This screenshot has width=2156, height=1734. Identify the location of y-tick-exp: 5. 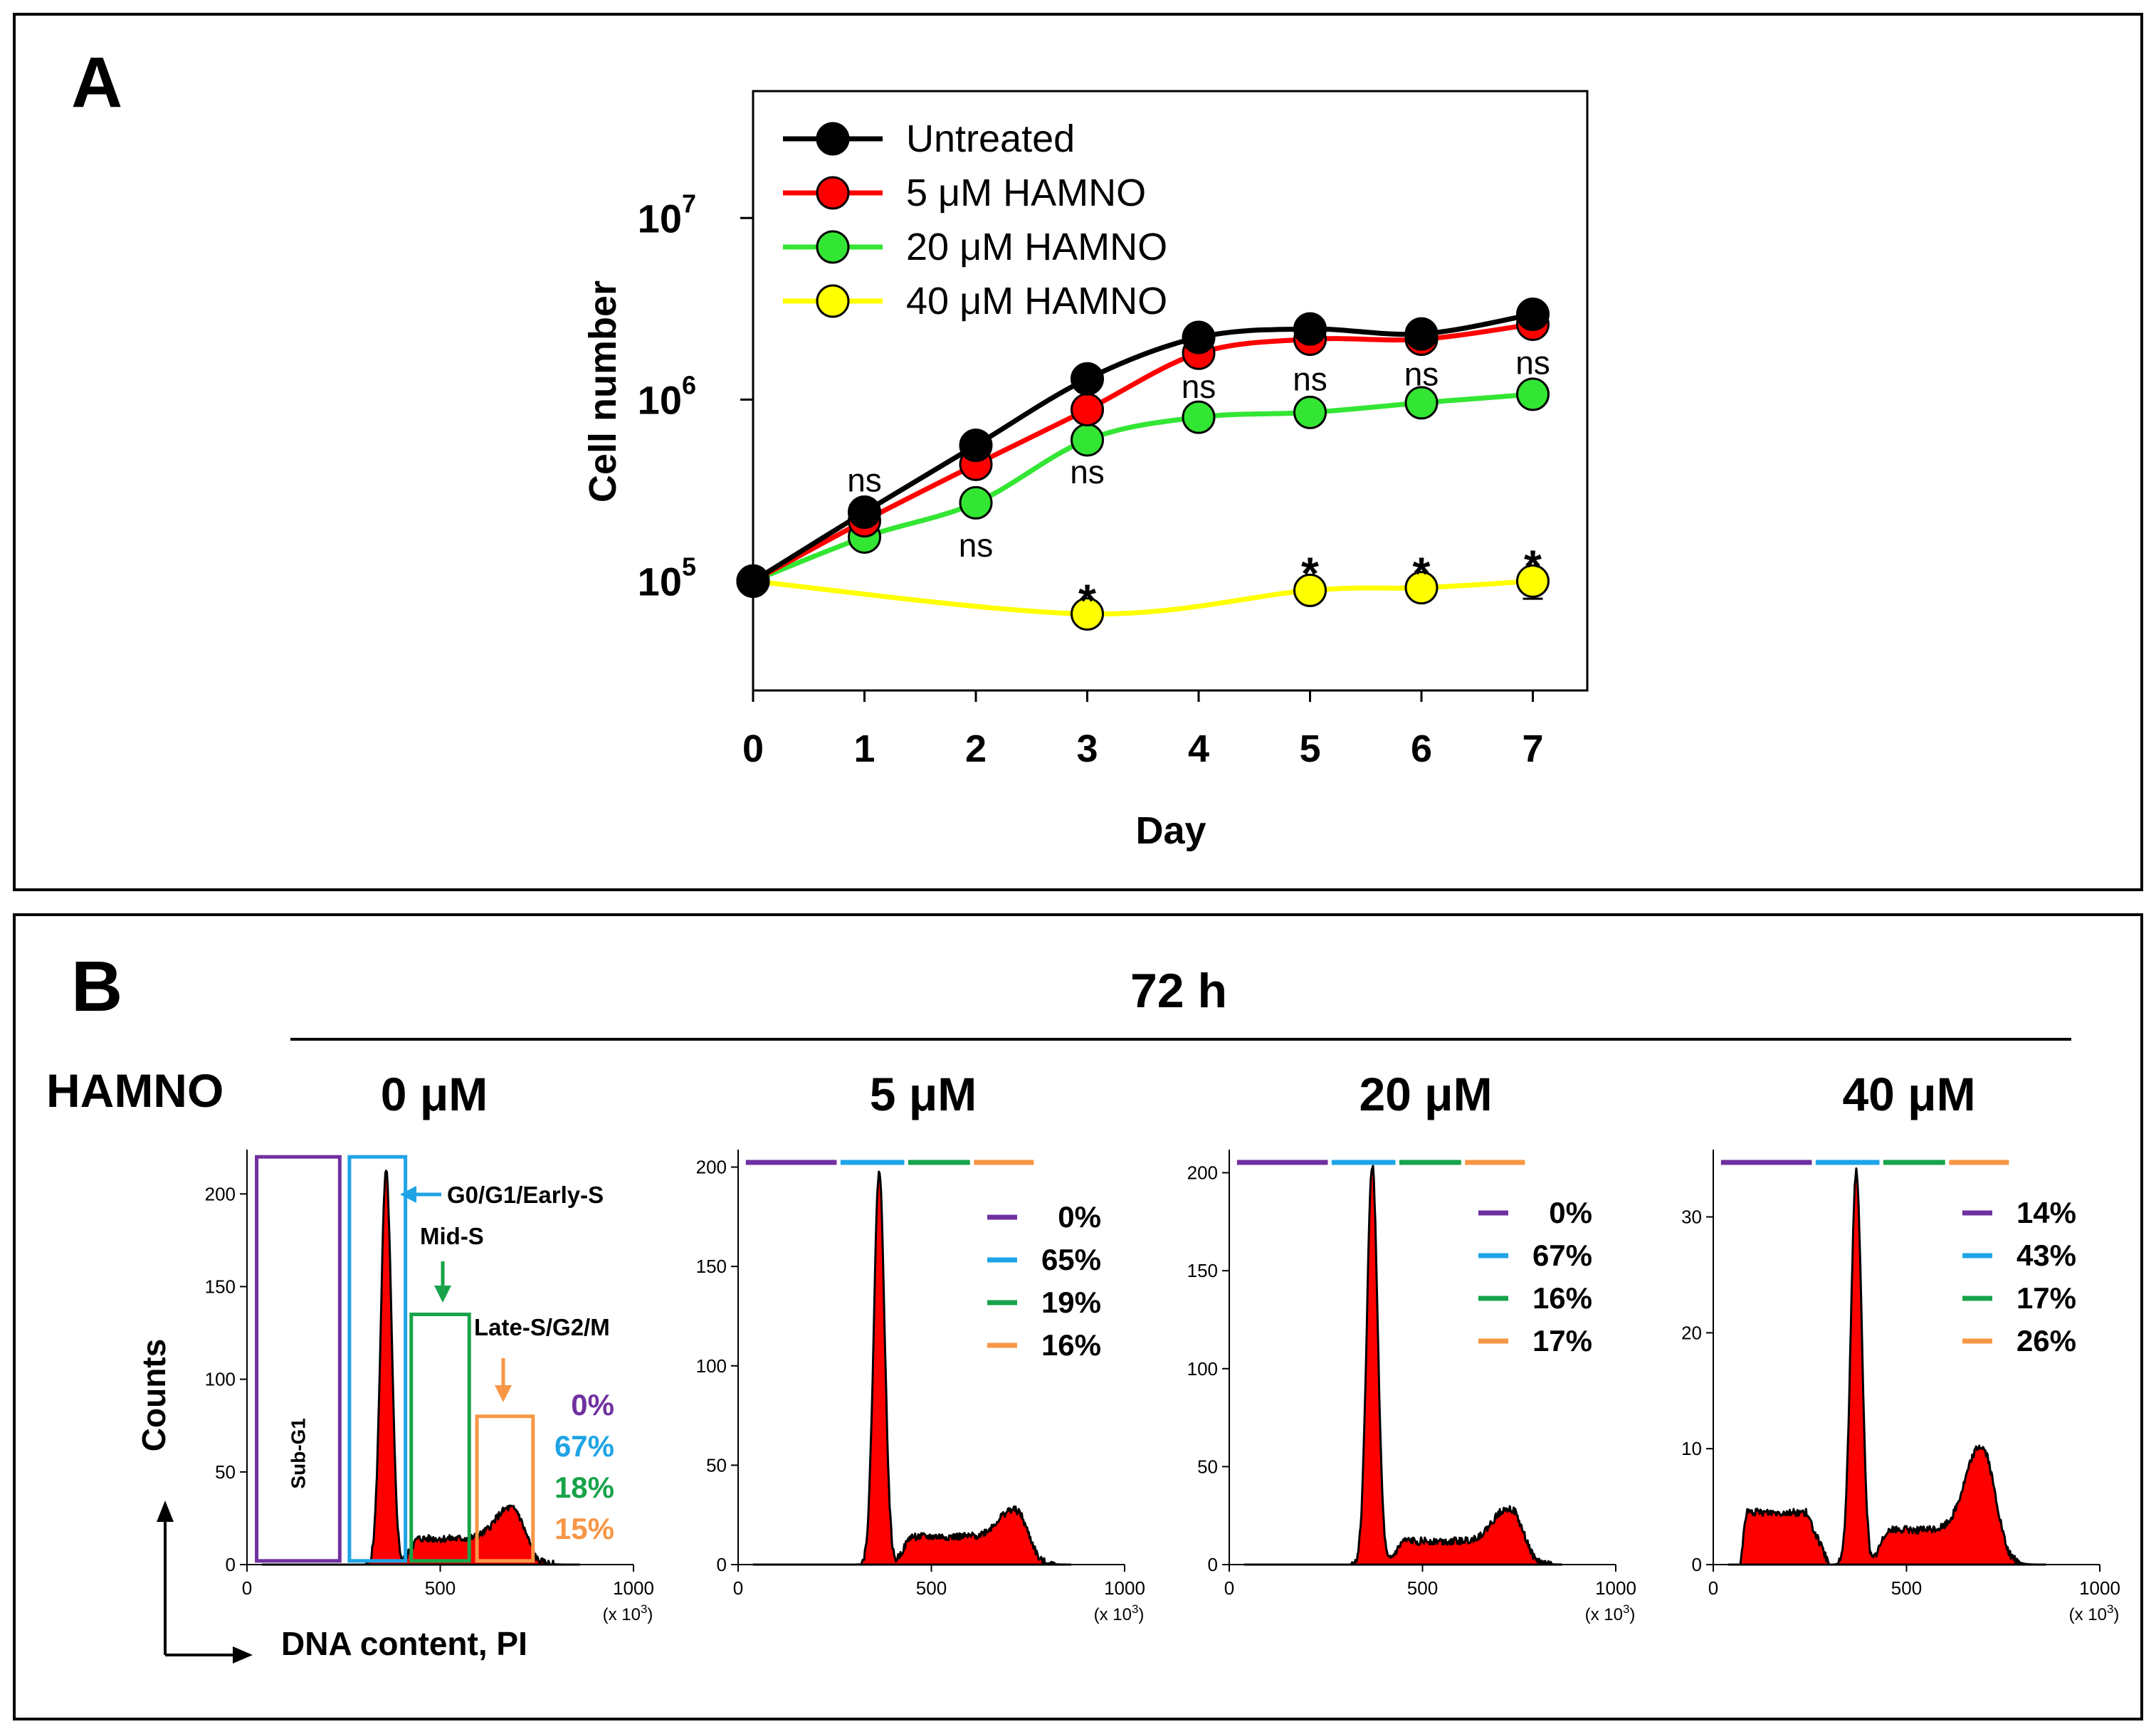
(689, 566).